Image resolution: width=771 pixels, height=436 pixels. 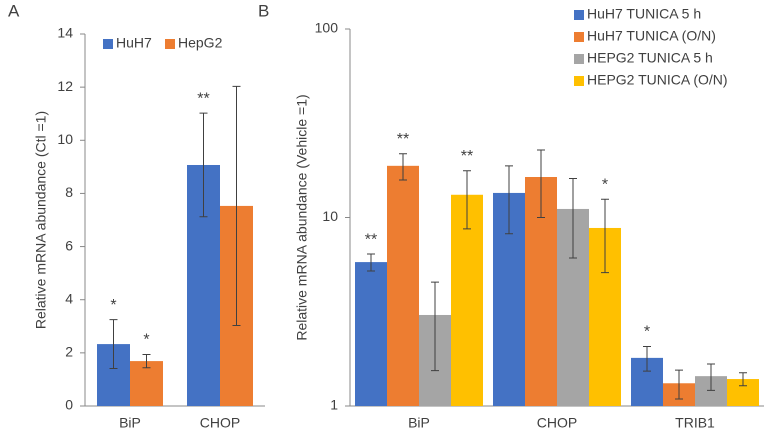 What do you see at coordinates (69, 298) in the screenshot?
I see `y-tick-label: 4` at bounding box center [69, 298].